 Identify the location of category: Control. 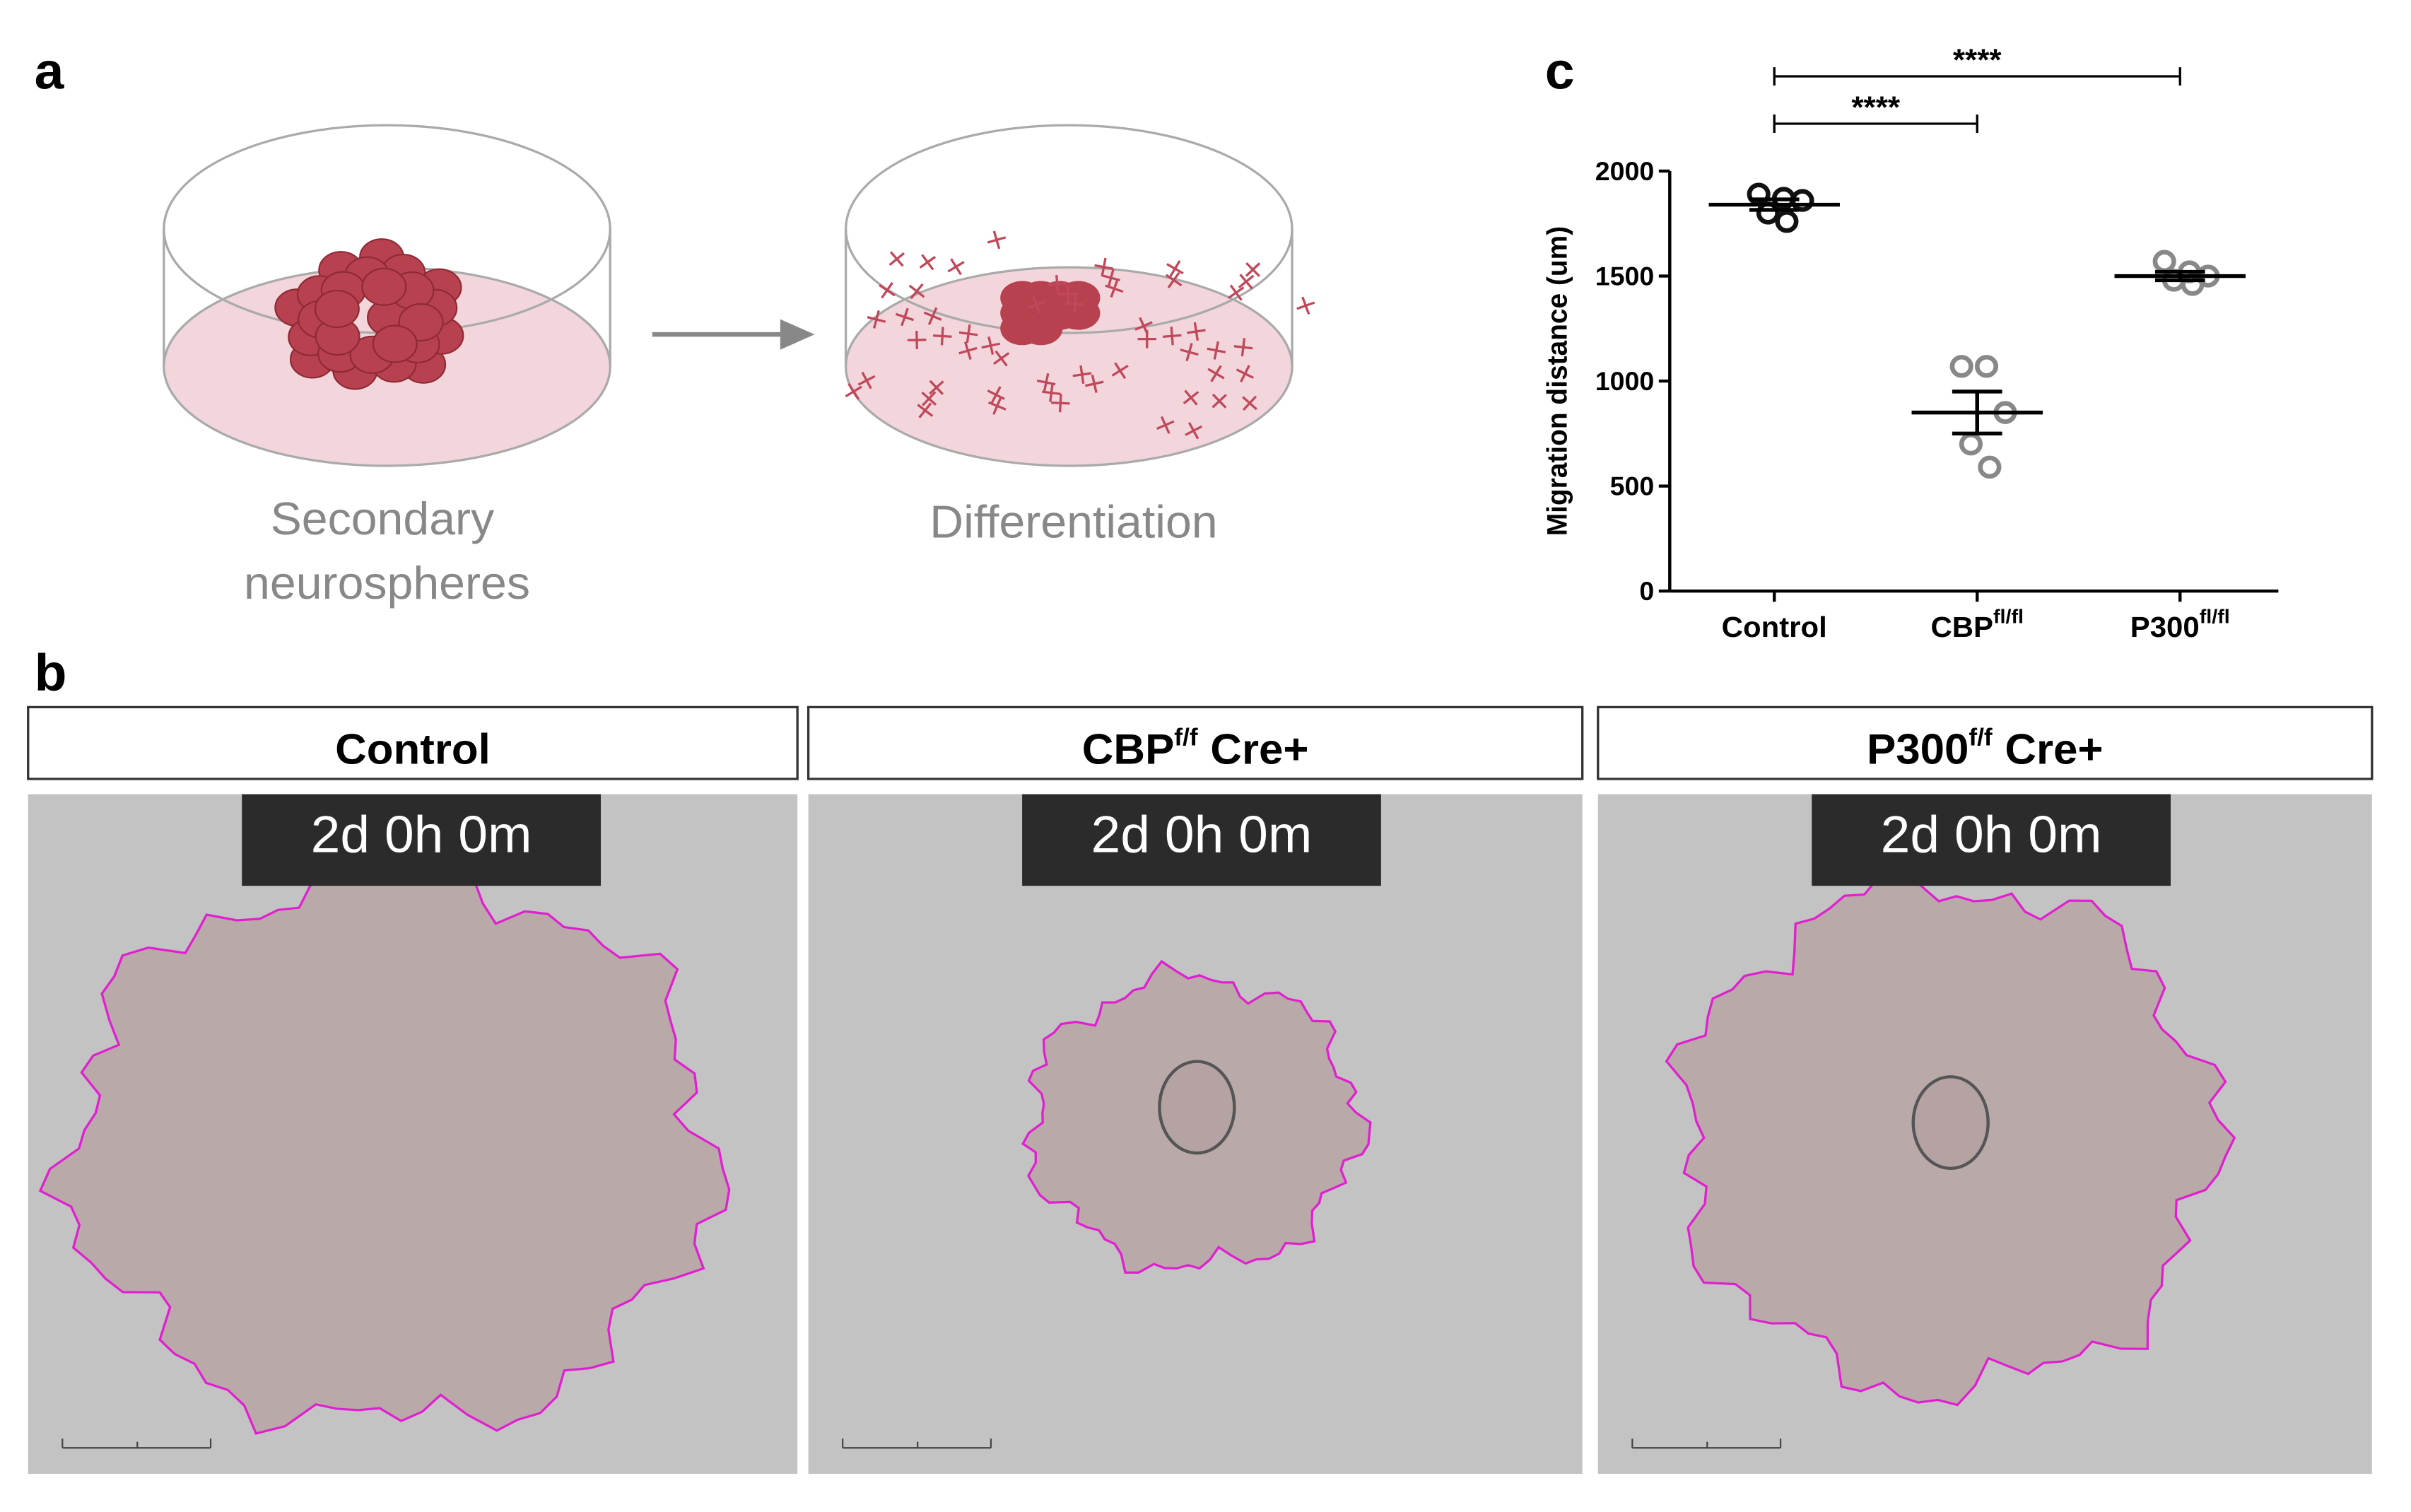
(1775, 626).